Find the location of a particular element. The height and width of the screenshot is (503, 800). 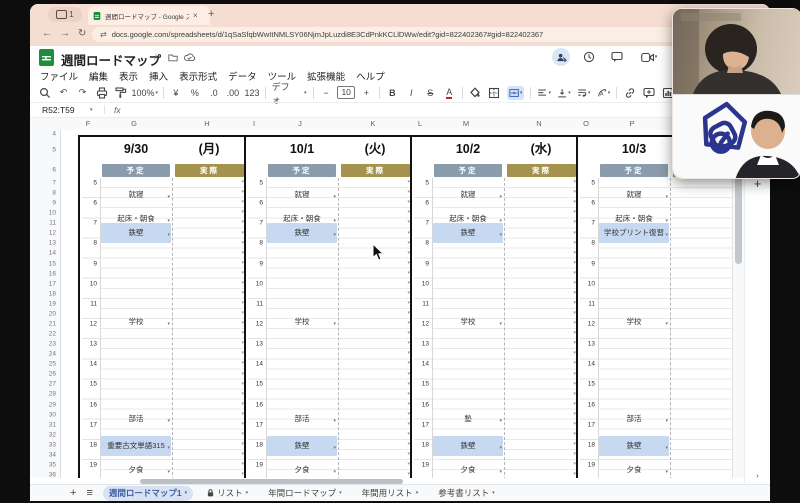

horizontal-align-dropdown-icon: ▾ is located at coordinates (550, 92).